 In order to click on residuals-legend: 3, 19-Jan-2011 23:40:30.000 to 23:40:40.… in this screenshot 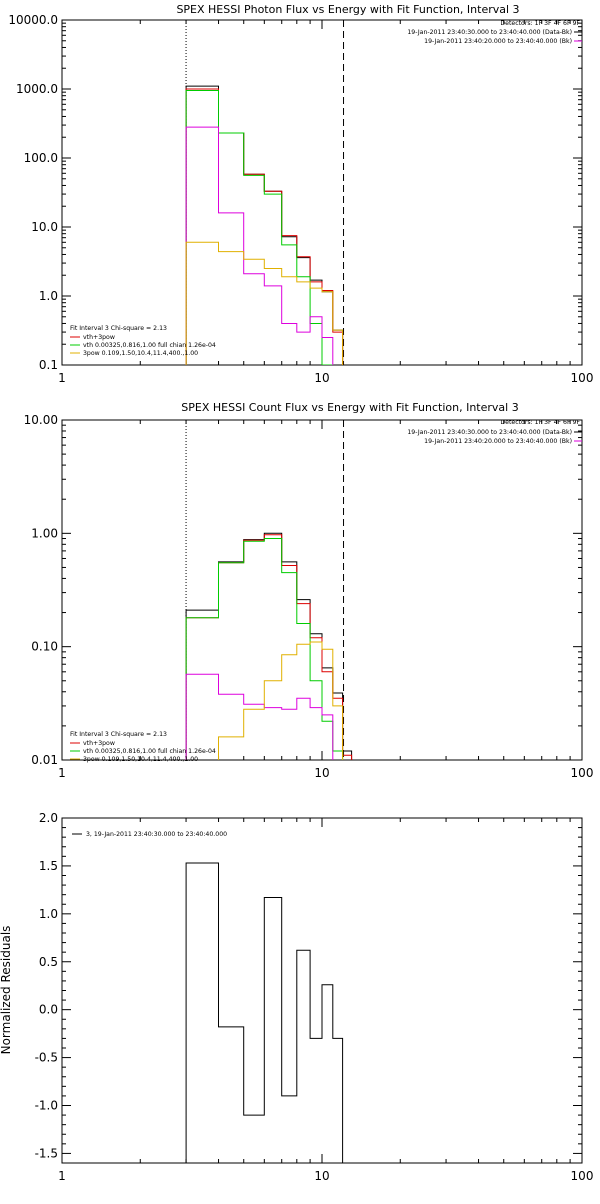, I will do `click(149, 834)`.